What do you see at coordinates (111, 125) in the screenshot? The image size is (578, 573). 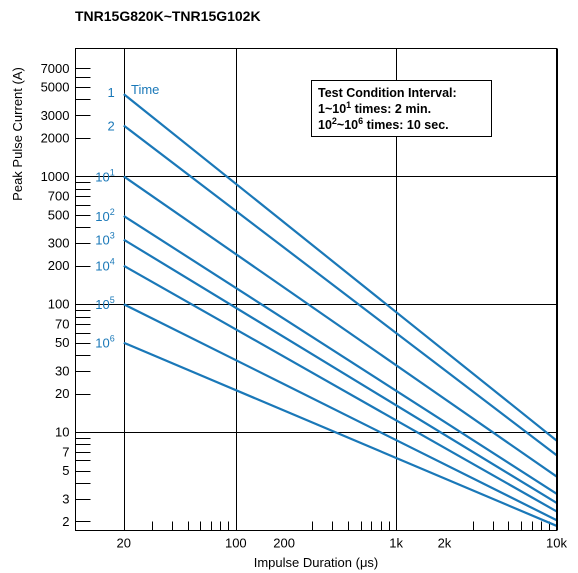 I see `series-label-2: 2` at bounding box center [111, 125].